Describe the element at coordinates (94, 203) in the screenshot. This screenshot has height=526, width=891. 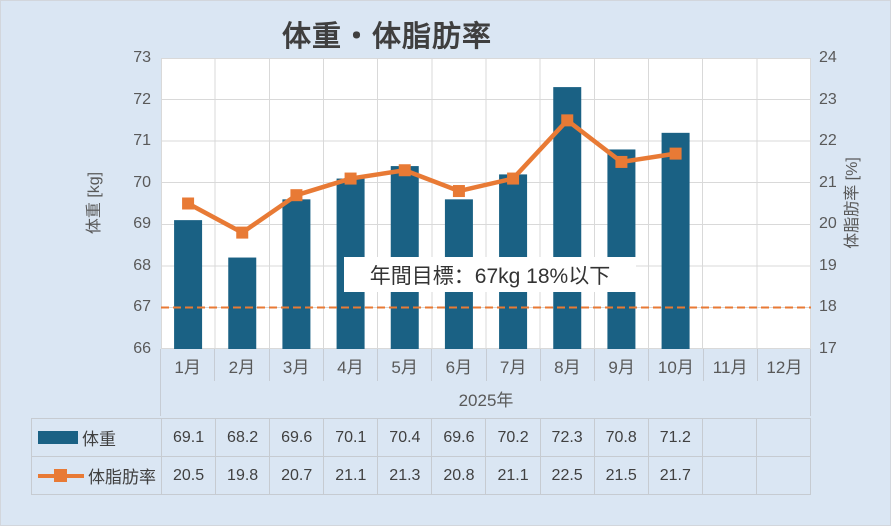
I see `left-axis-title: 体重 [kg]` at that location.